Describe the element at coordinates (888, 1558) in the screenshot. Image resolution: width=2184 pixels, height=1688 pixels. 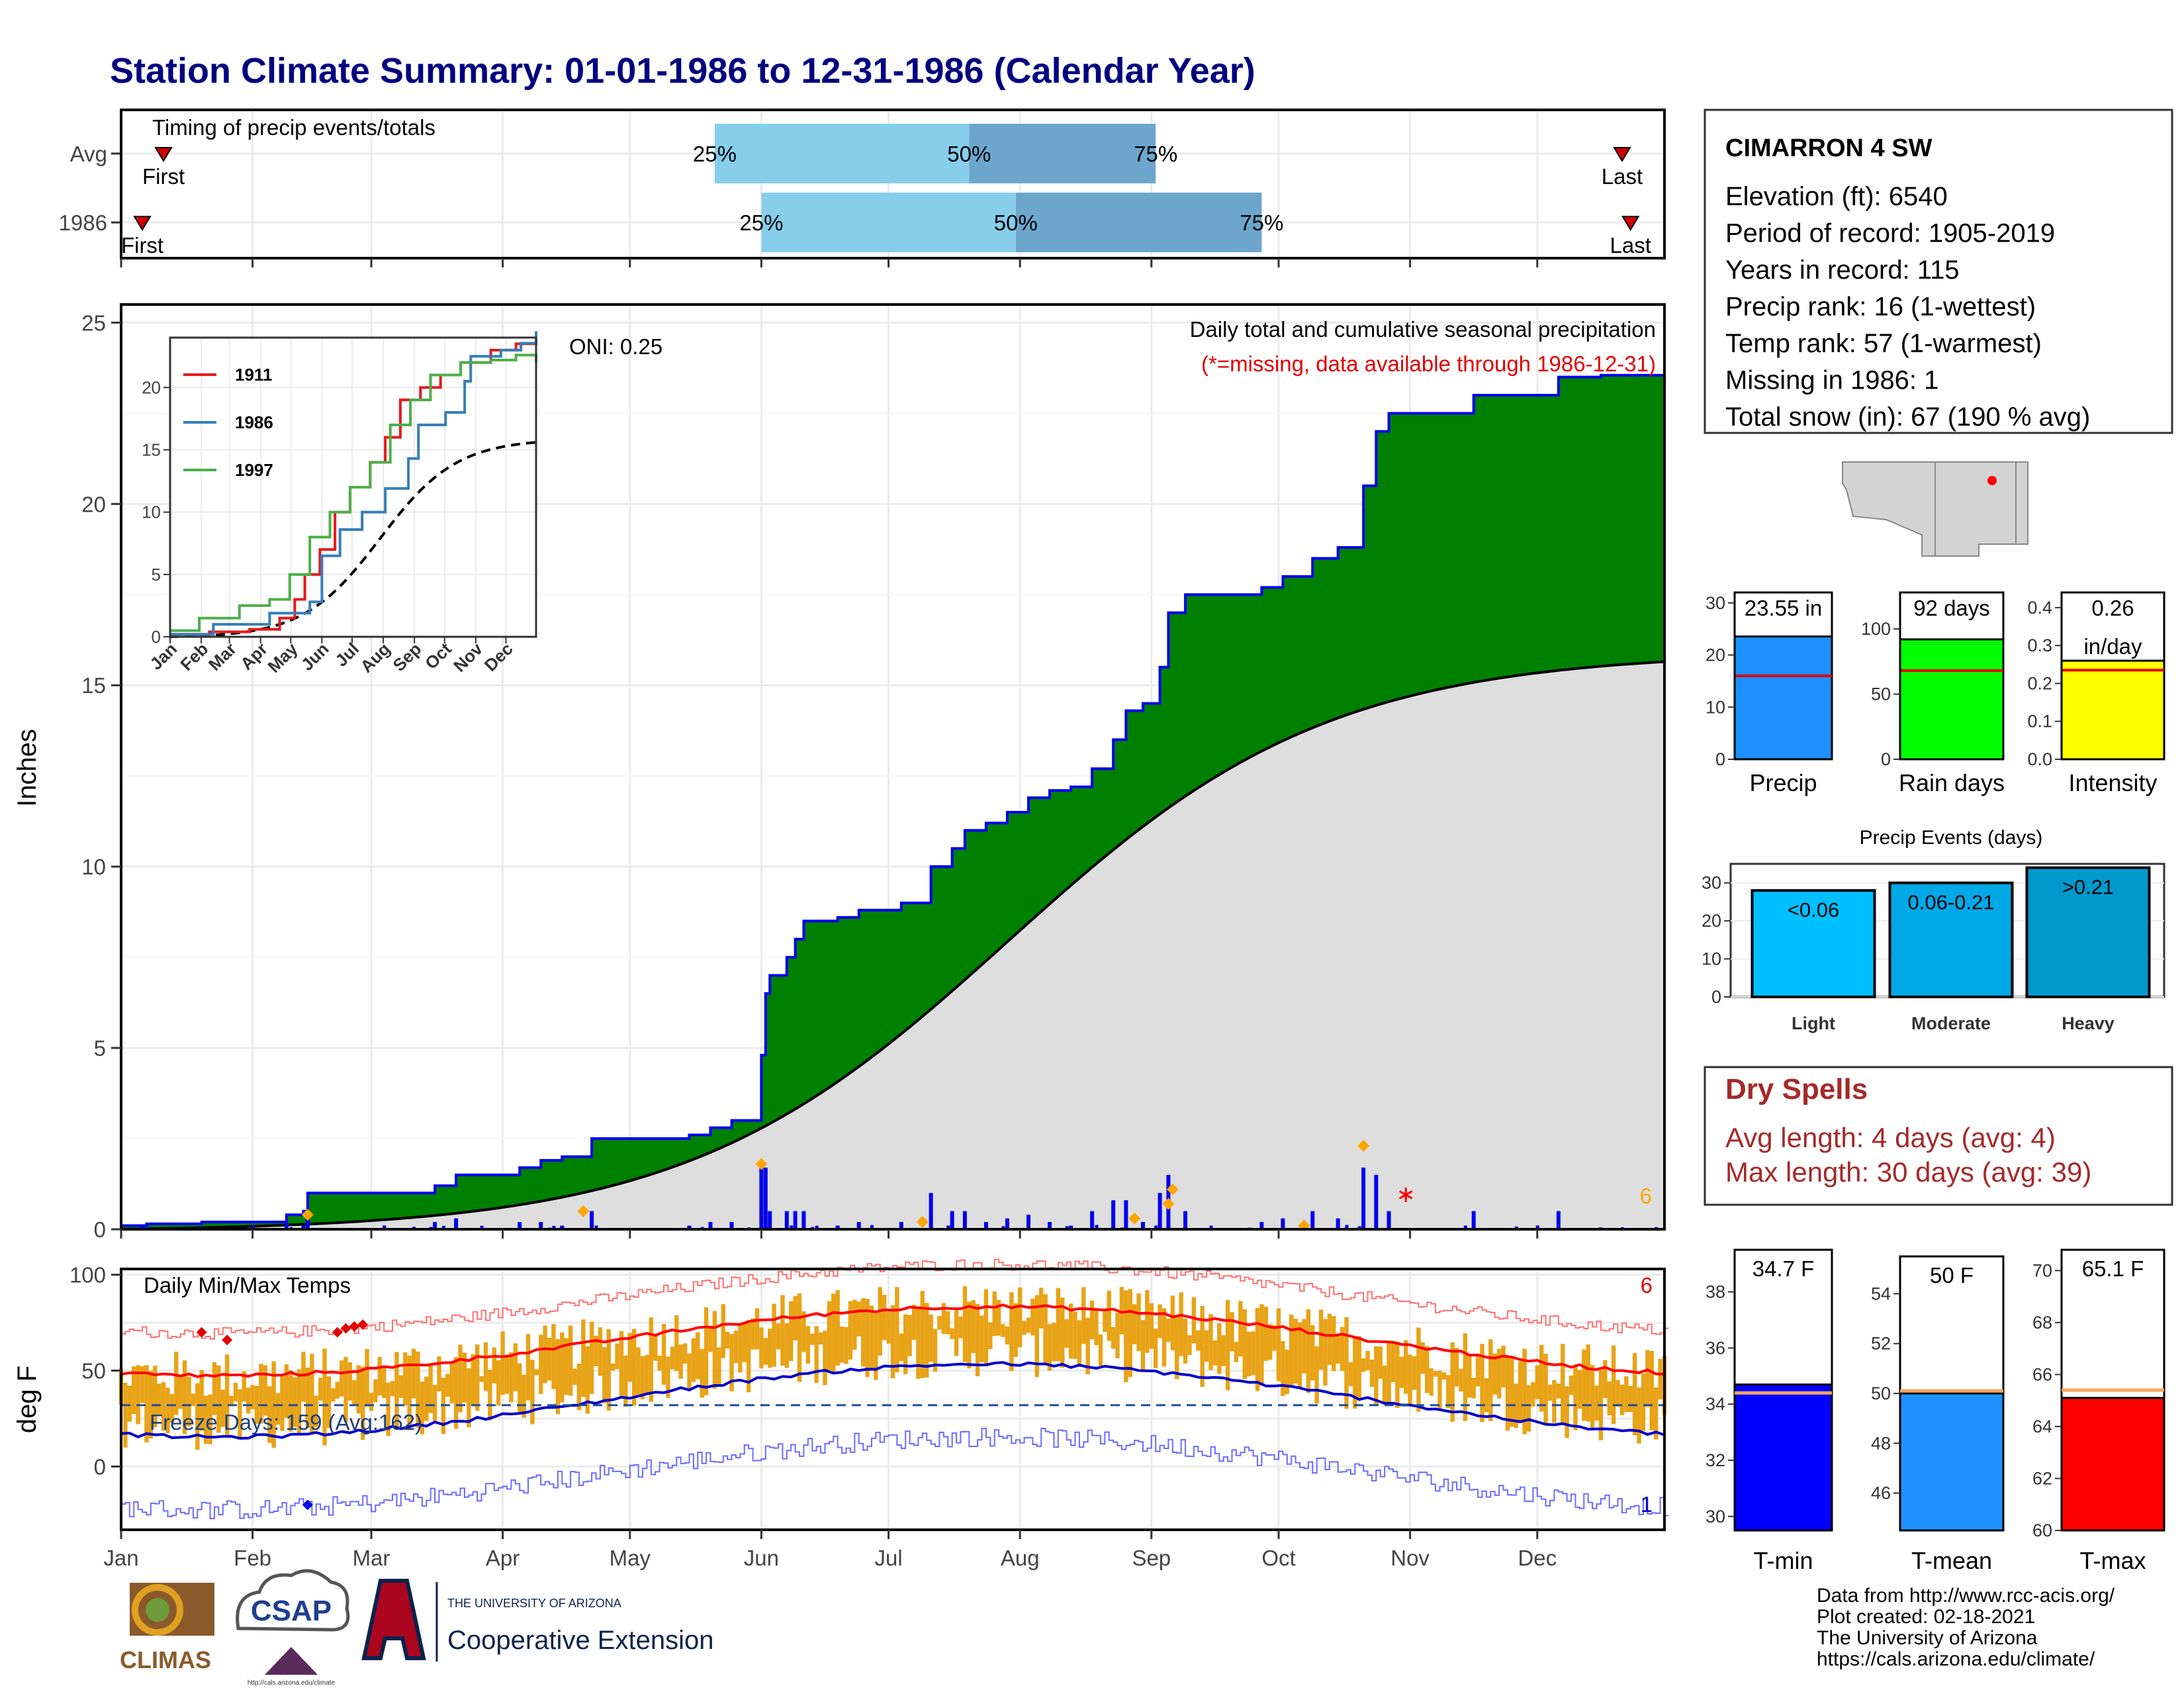
I see `month-x-tick-label: Jul` at that location.